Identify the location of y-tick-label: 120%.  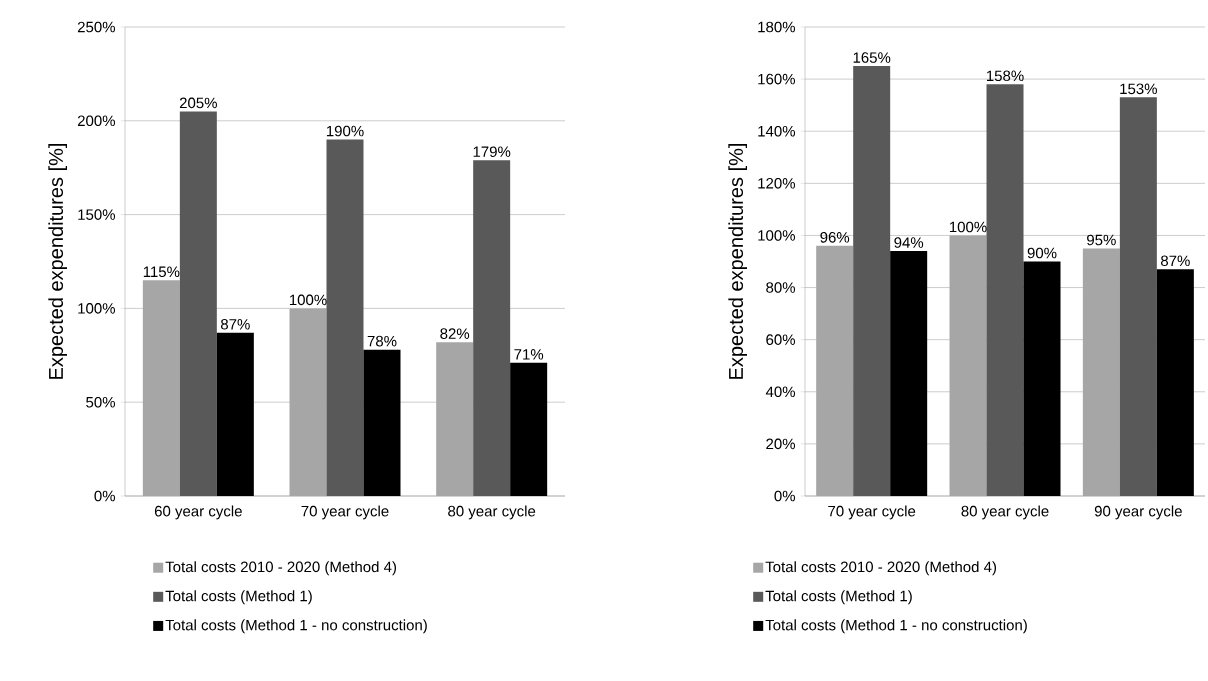
(777, 183).